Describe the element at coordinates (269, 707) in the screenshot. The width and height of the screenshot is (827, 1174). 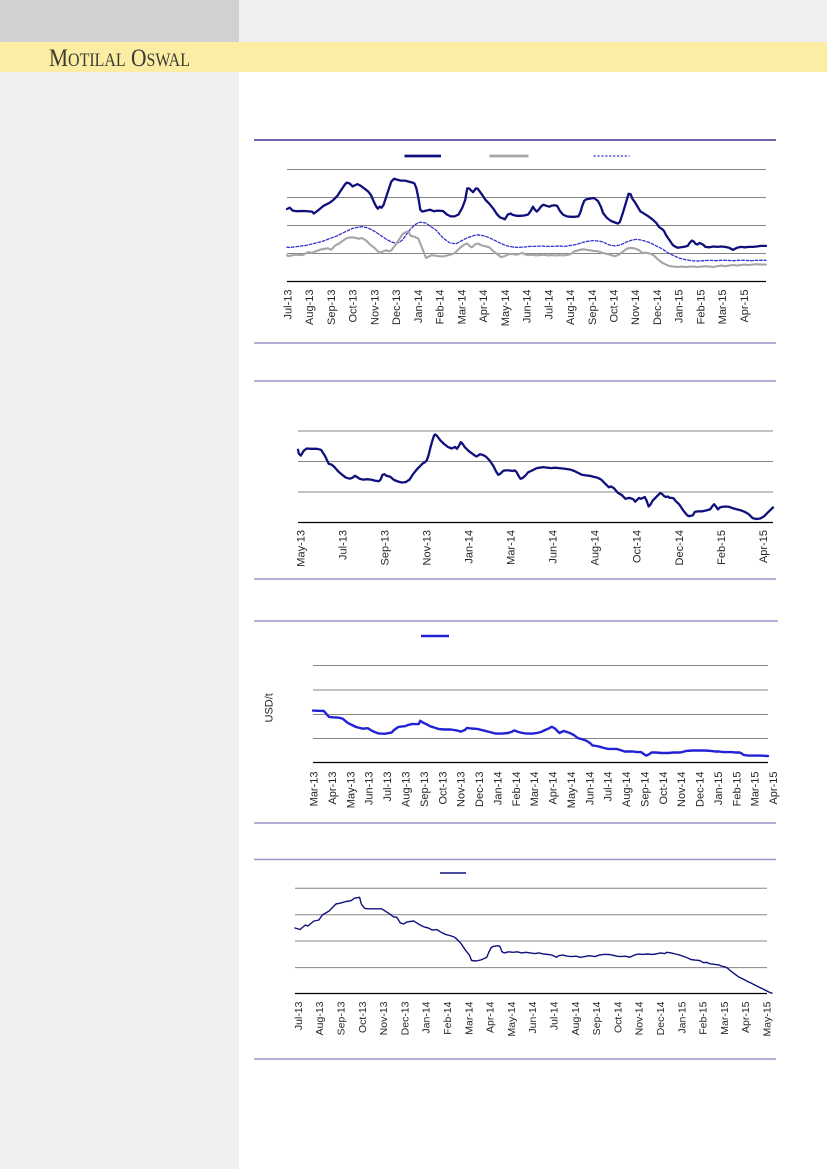
I see `svg-text: USD/t` at that location.